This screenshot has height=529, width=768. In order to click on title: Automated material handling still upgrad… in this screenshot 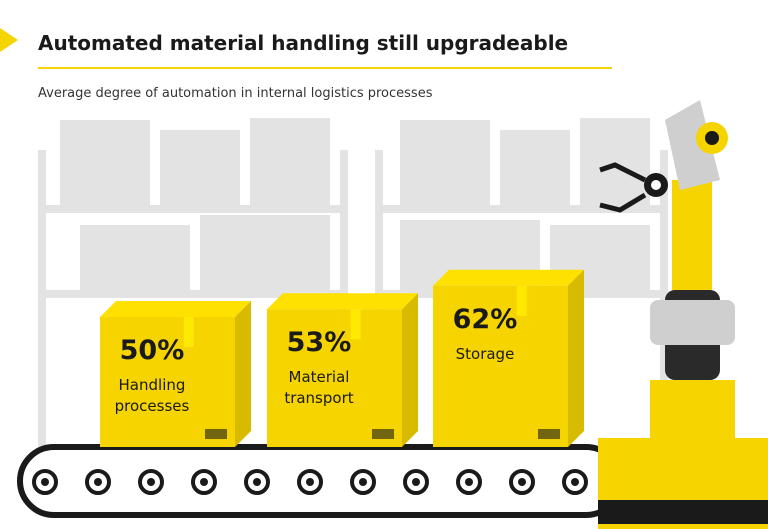, I will do `click(303, 43)`.